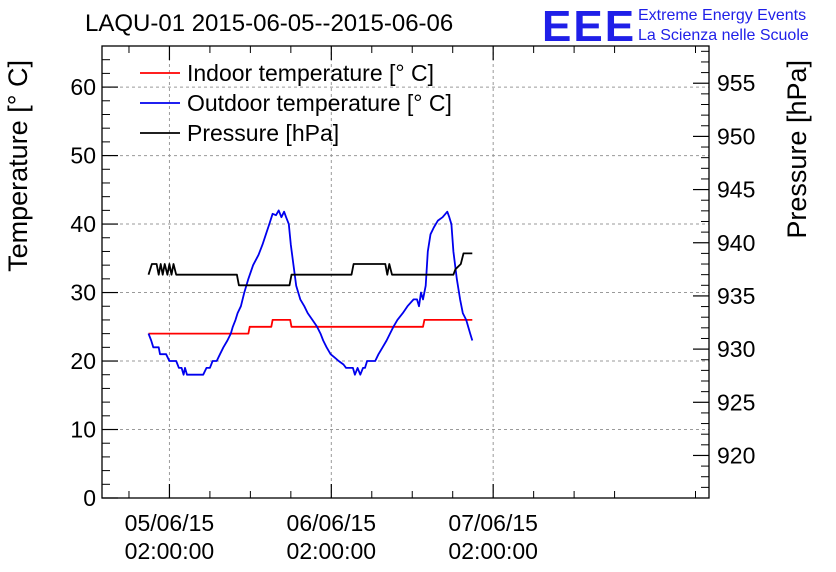  I want to click on y-left-tick-label: 10, so click(83, 430).